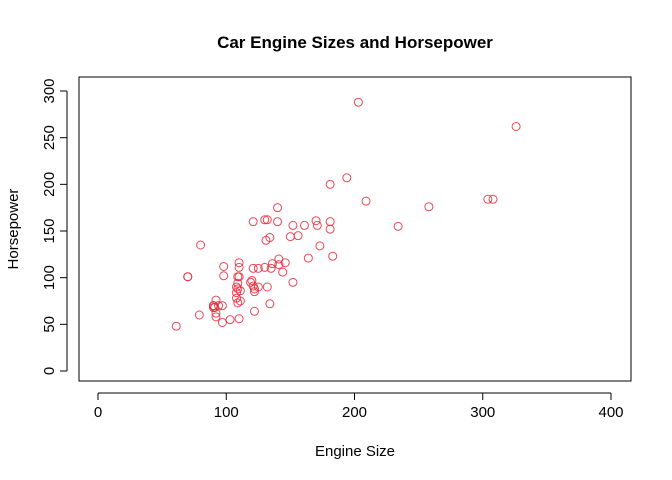  I want to click on x-tick-label: 0, so click(98, 412).